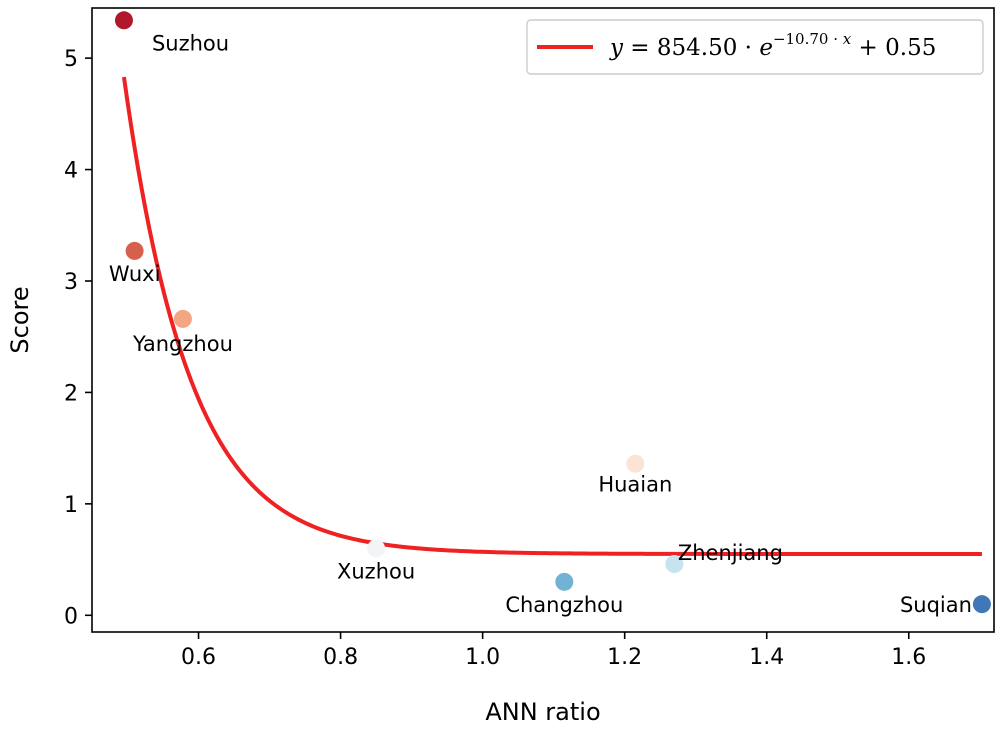 The image size is (1000, 729). What do you see at coordinates (20, 319) in the screenshot?
I see `y-axis-label: Score` at bounding box center [20, 319].